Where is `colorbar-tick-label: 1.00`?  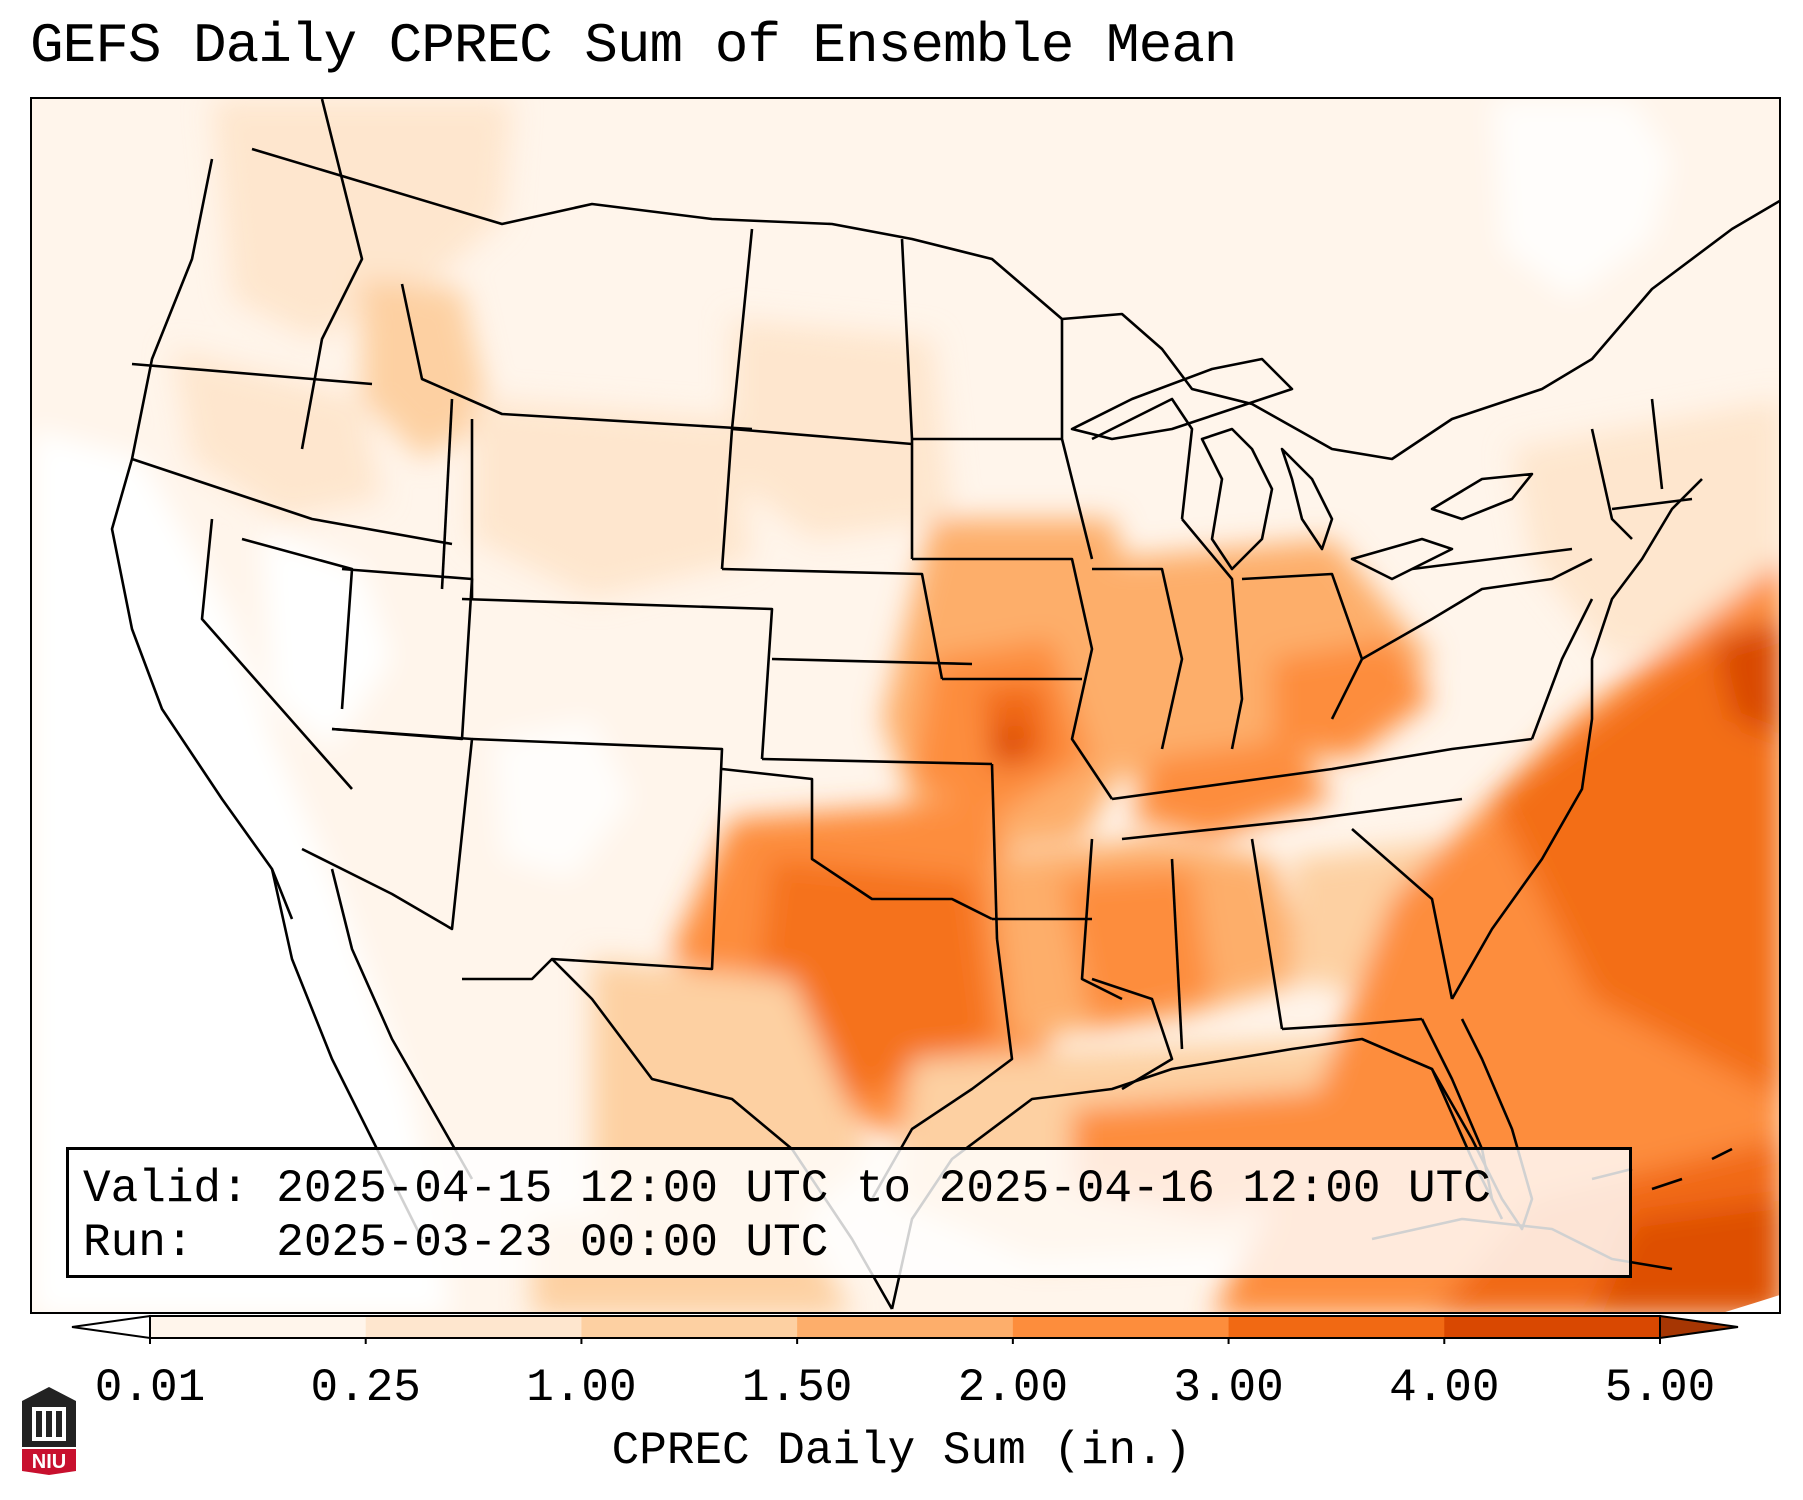 colorbar-tick-label: 1.00 is located at coordinates (581, 1388).